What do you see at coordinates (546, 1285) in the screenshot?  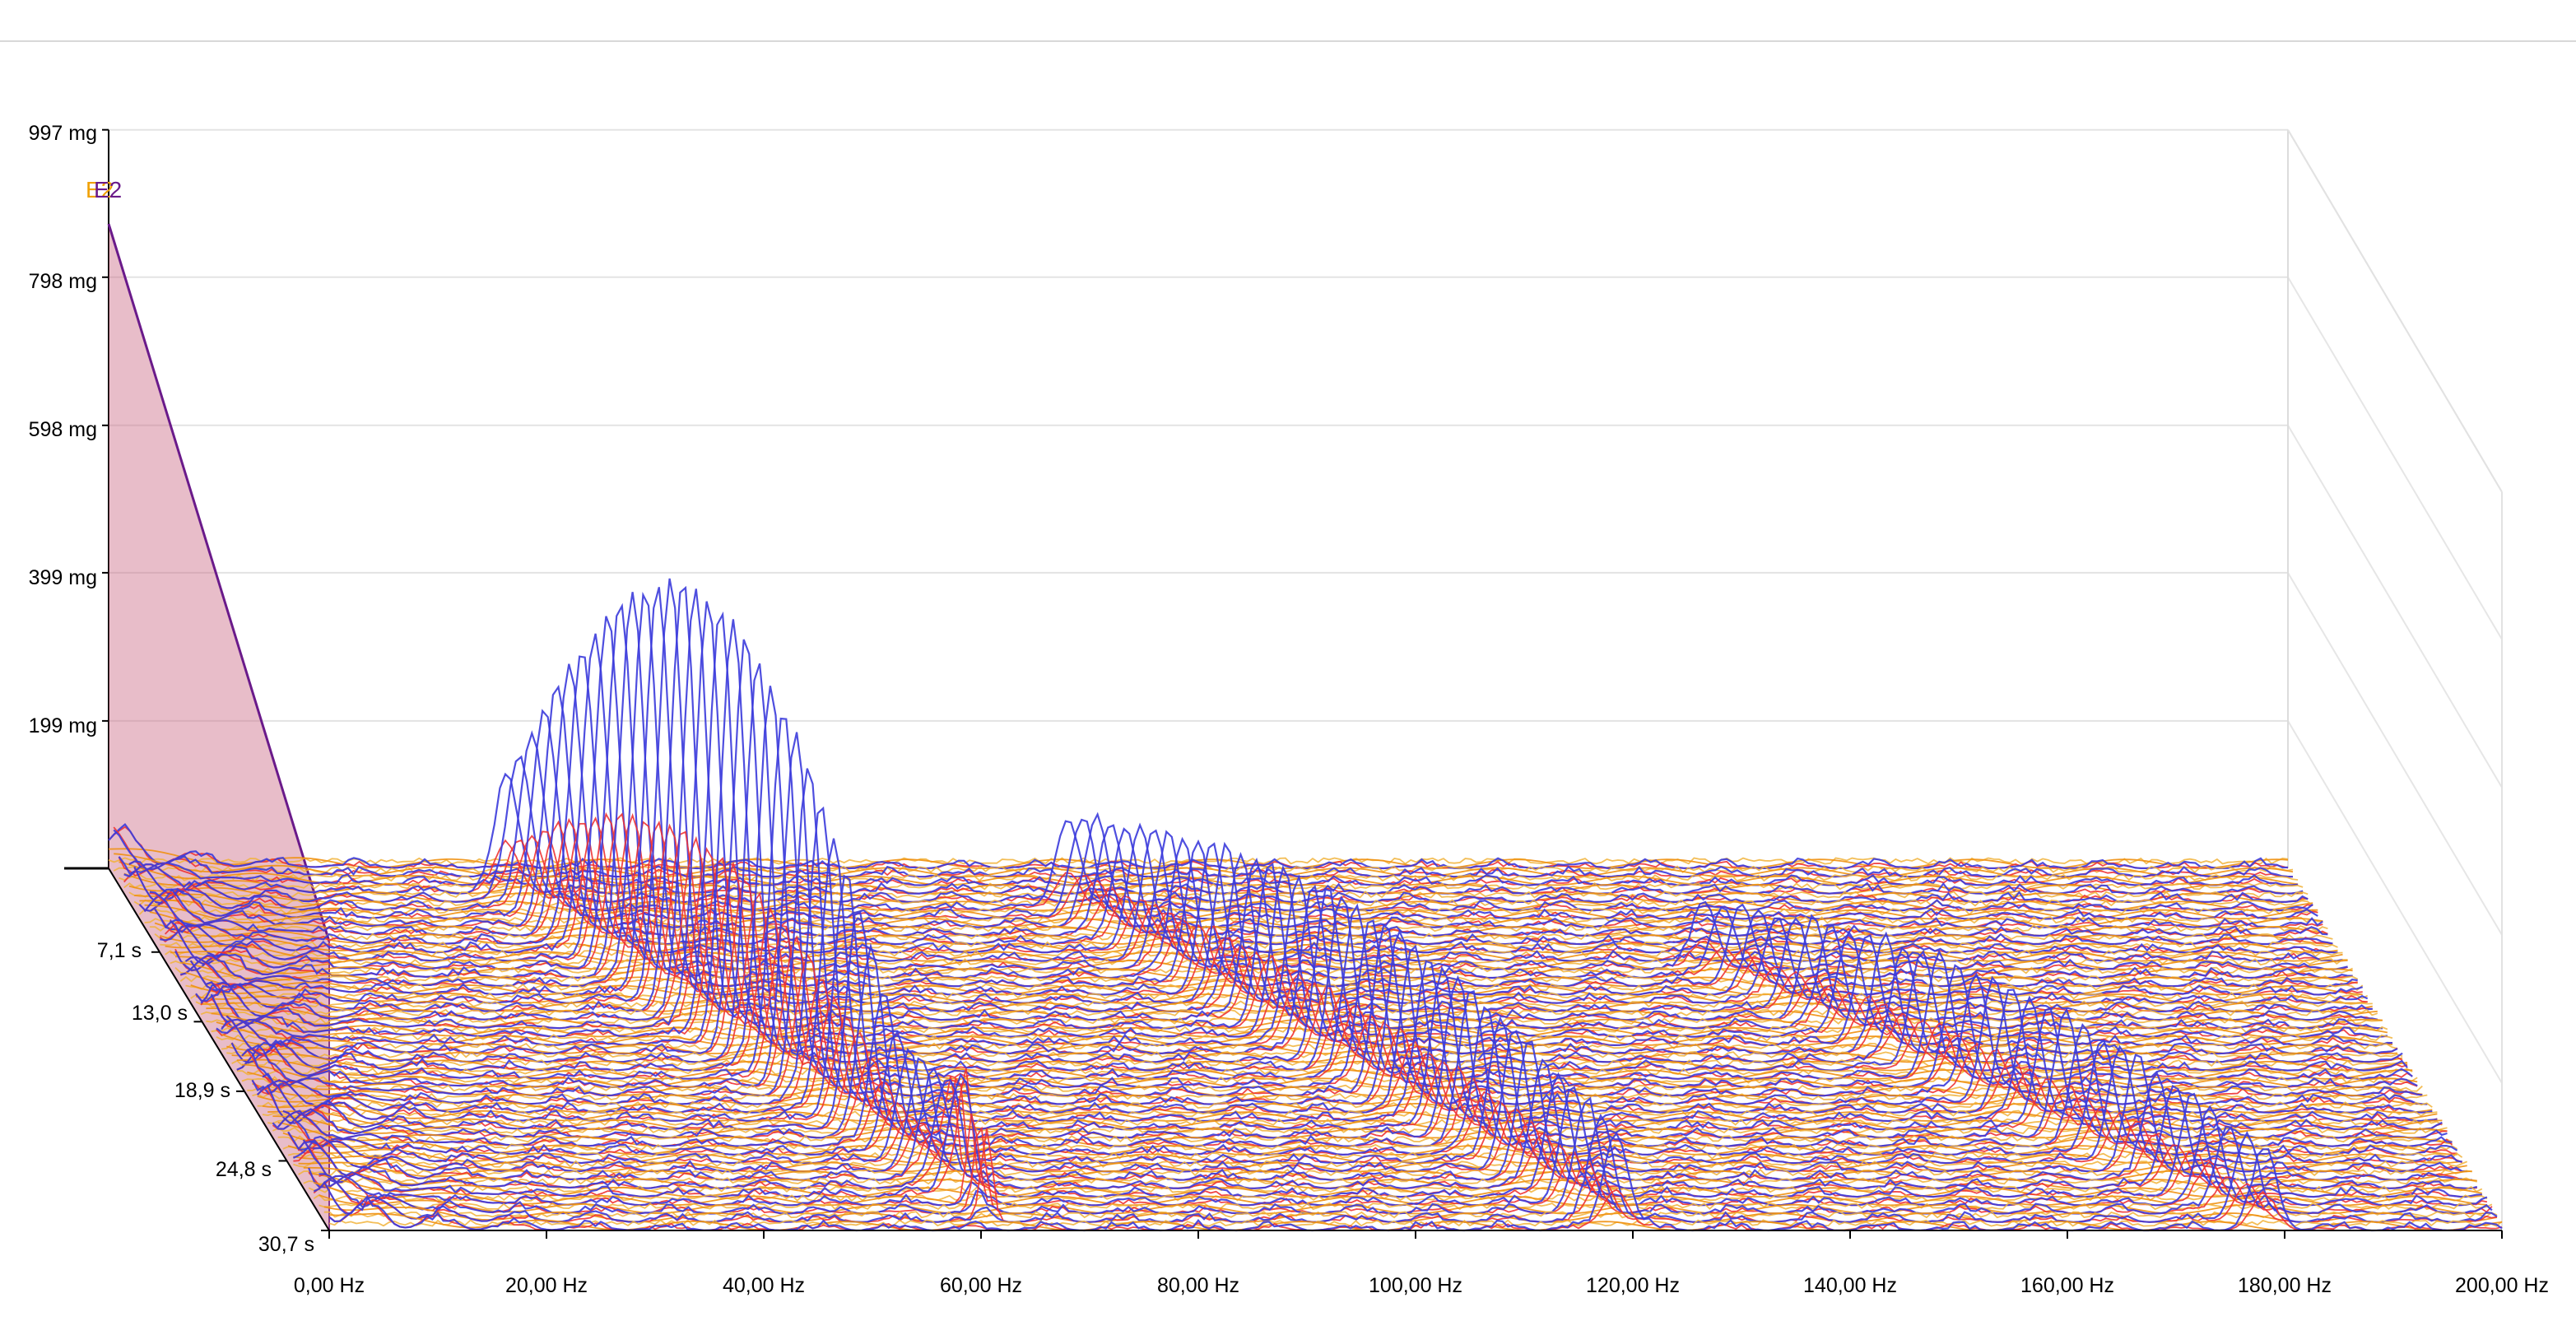 I see `frequency-tick-label: 20,00 Hz` at bounding box center [546, 1285].